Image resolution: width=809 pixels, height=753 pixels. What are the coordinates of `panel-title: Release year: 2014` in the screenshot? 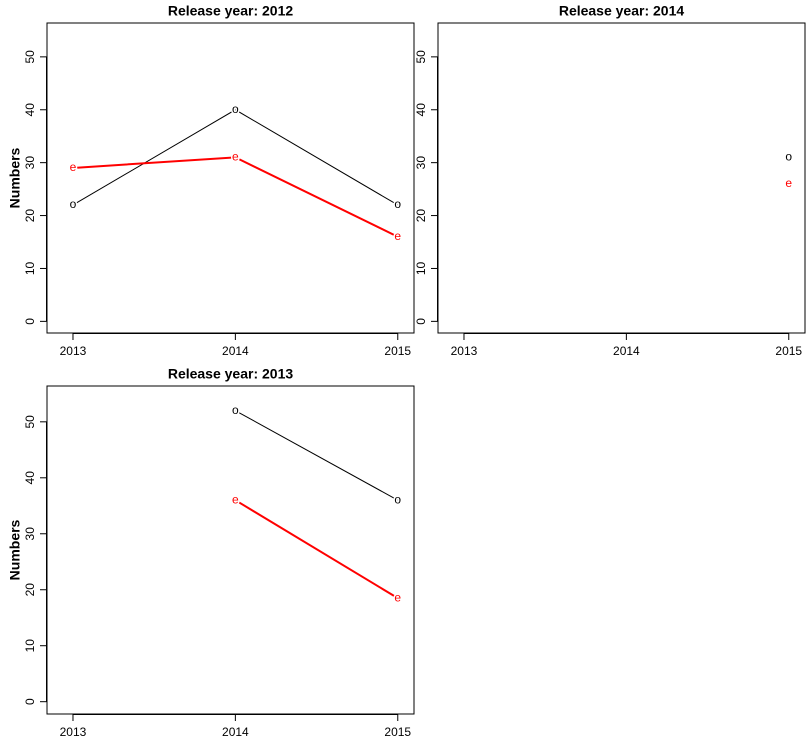 It's located at (622, 11).